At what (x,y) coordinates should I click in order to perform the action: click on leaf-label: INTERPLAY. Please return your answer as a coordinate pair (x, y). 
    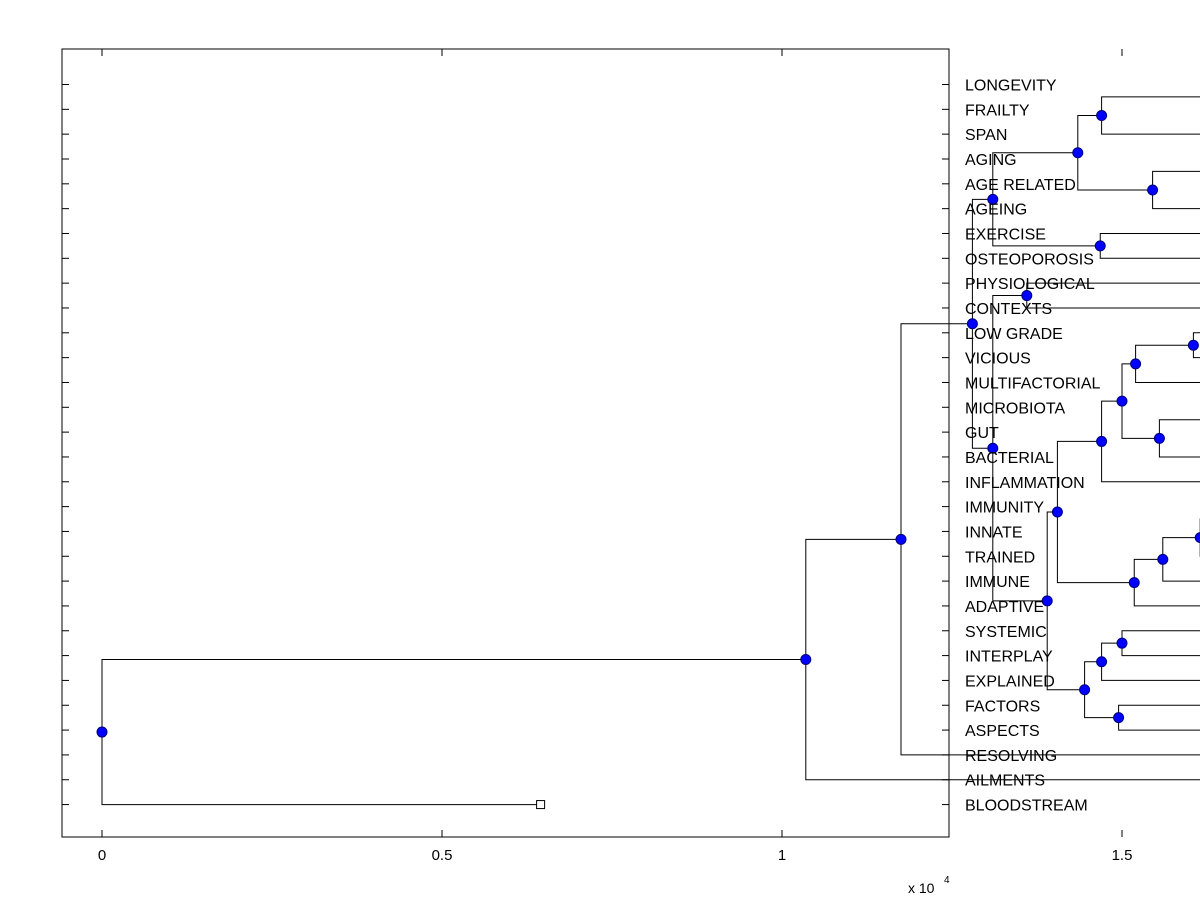
    Looking at the image, I should click on (1009, 657).